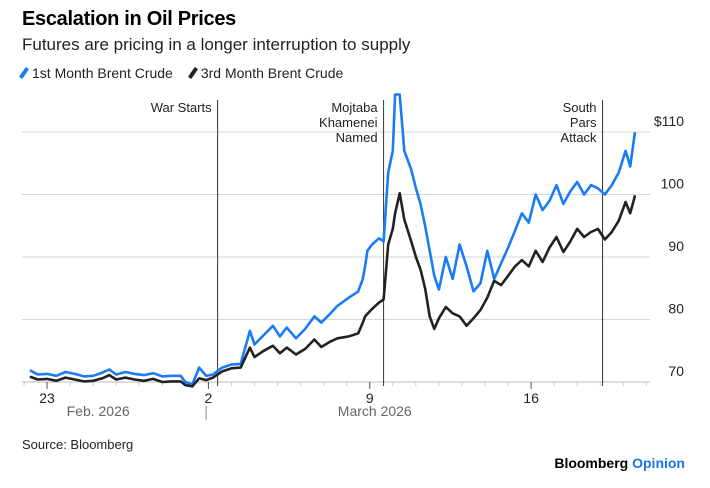  What do you see at coordinates (78, 444) in the screenshot?
I see `source-note: Source: Bloomberg` at bounding box center [78, 444].